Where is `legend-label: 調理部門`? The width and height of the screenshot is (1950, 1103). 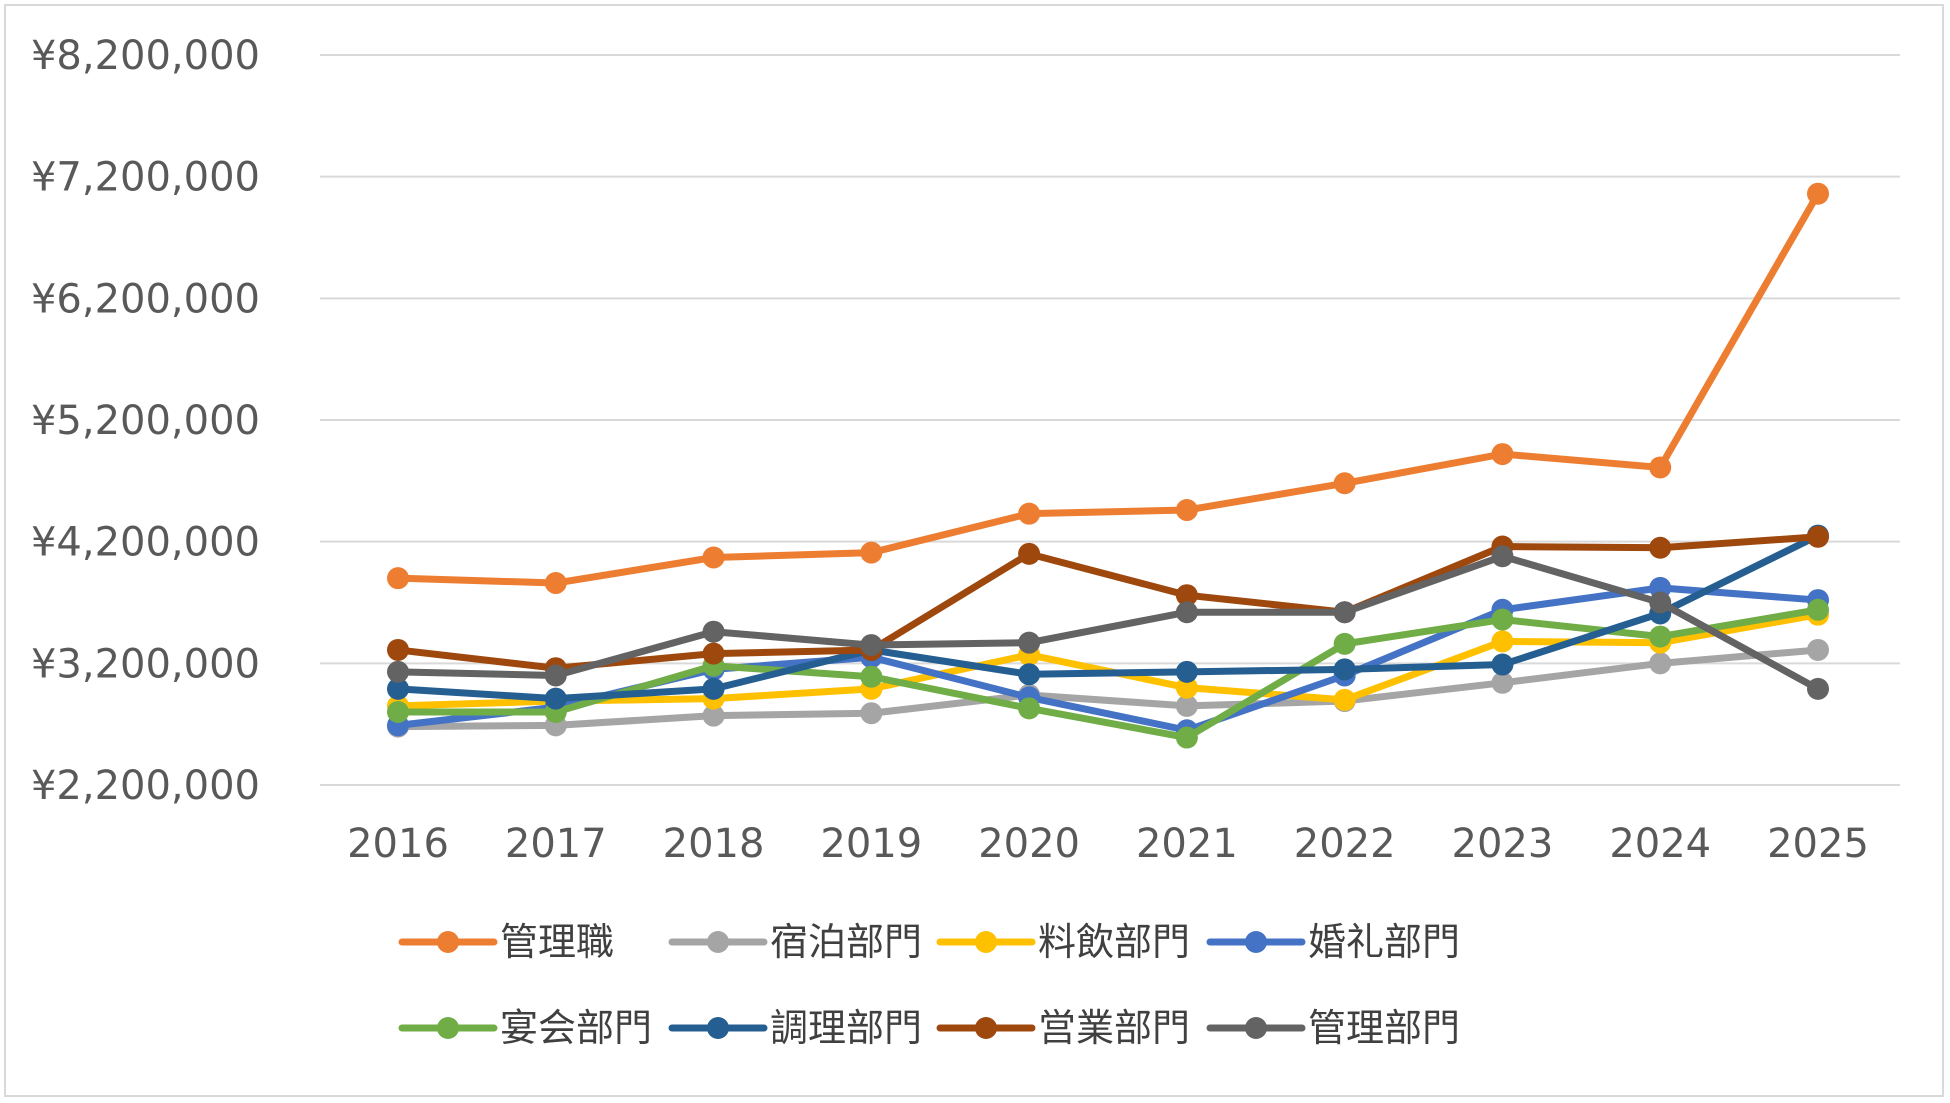
legend-label: 調理部門 is located at coordinates (846, 1028).